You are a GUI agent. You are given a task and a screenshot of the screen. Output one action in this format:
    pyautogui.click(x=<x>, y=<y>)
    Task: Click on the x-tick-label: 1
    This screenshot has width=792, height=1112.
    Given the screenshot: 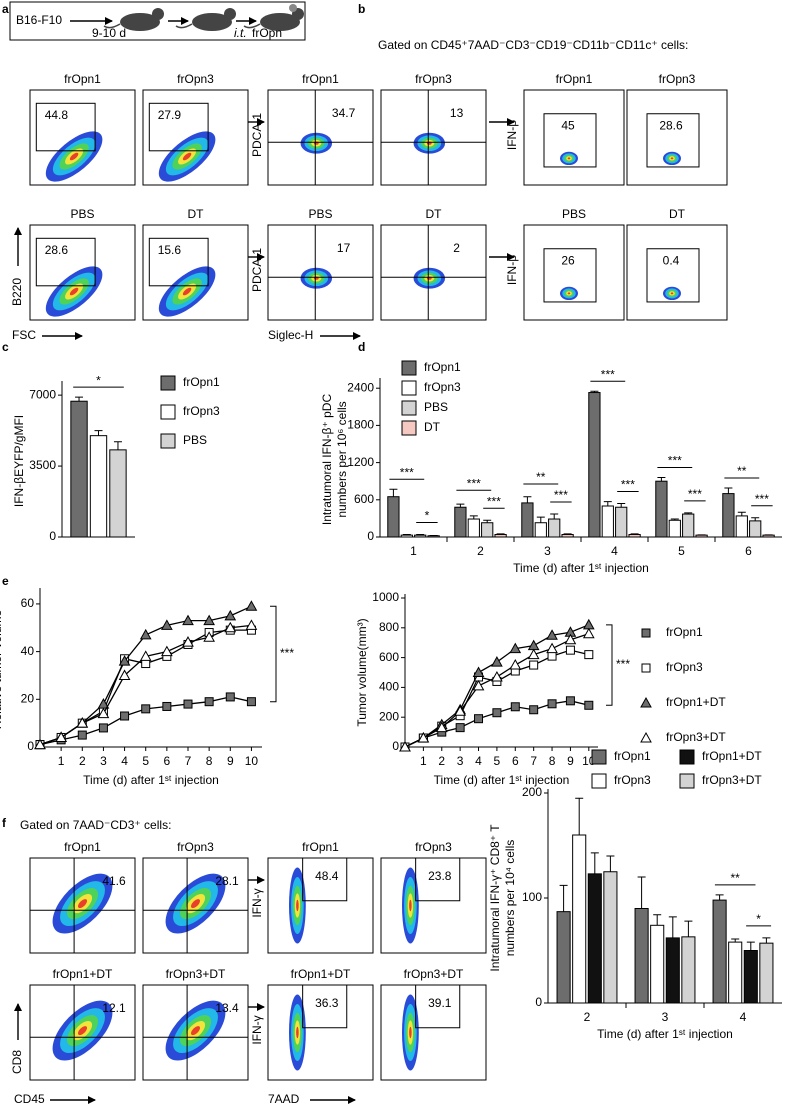 What is the action you would take?
    pyautogui.click(x=423, y=761)
    